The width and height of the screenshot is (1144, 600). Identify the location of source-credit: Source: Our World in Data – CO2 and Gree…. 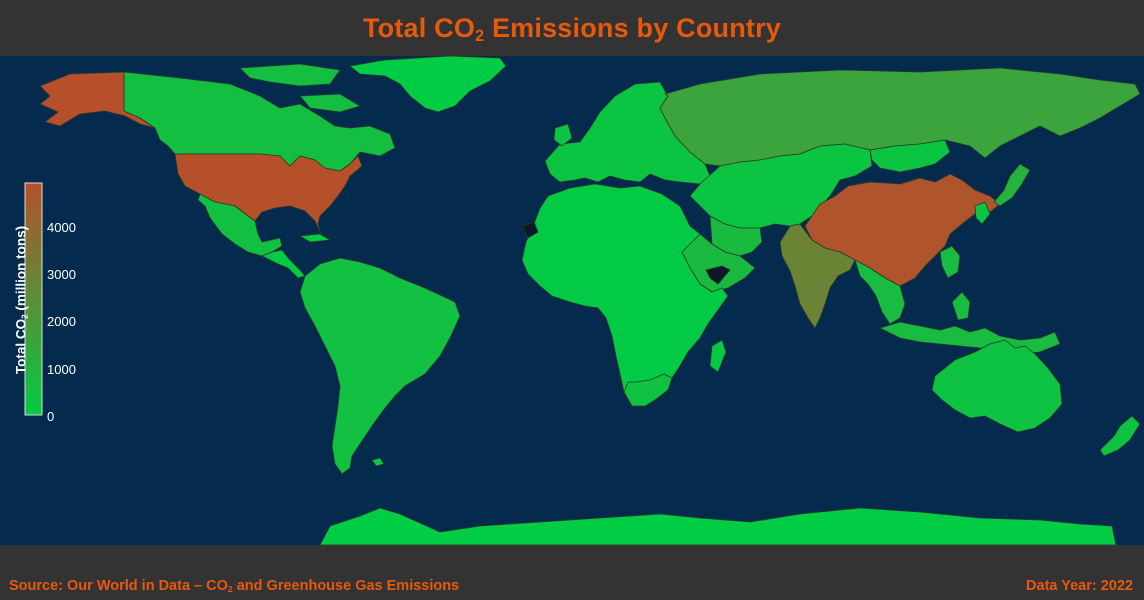
(234, 586).